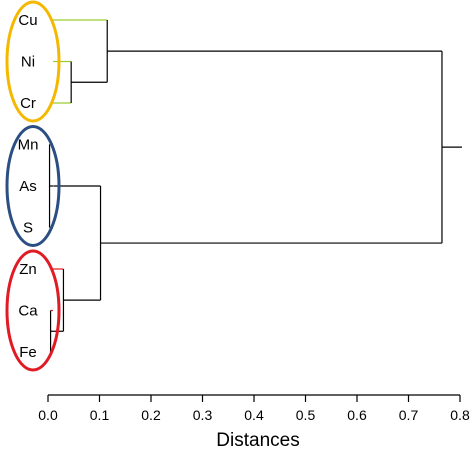 The width and height of the screenshot is (474, 451). What do you see at coordinates (28, 62) in the screenshot?
I see `leaf-label-ni: Ni` at bounding box center [28, 62].